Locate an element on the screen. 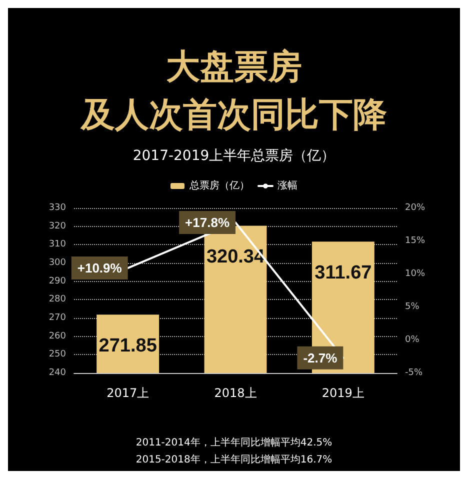 This screenshot has width=468, height=479. y2-tick-label: 15% is located at coordinates (415, 241).